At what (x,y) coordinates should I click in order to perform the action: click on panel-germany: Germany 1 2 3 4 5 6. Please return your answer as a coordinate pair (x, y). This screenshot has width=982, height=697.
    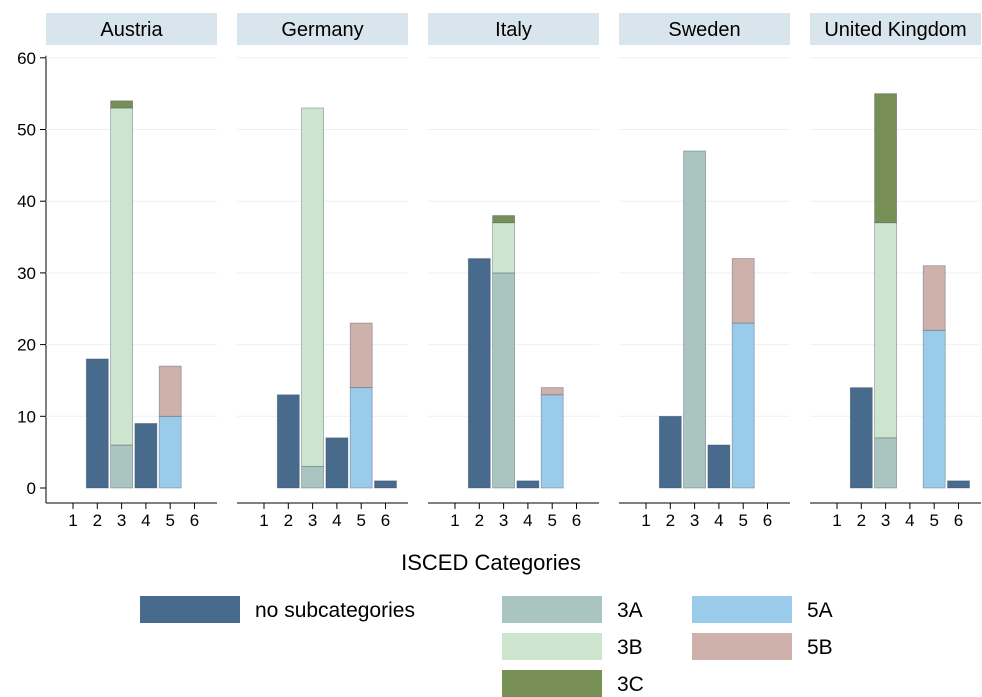
    Looking at the image, I should click on (322, 271).